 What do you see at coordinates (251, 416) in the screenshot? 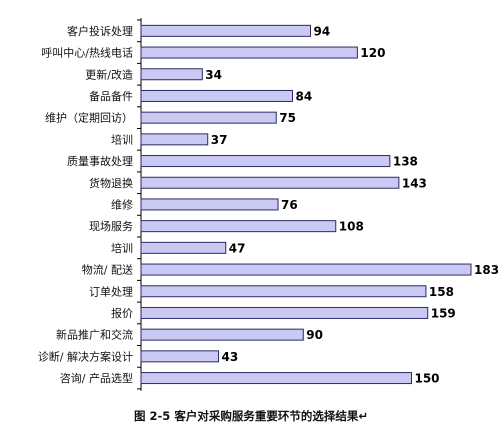
I see `figure-caption: 图 2-5 客户对采购服务重要环节的选择结果↵` at bounding box center [251, 416].